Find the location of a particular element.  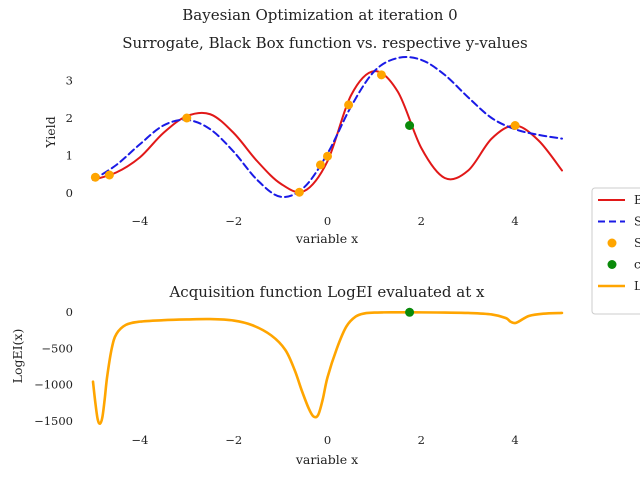

acquisition-point-current-sample is located at coordinates (410, 312).